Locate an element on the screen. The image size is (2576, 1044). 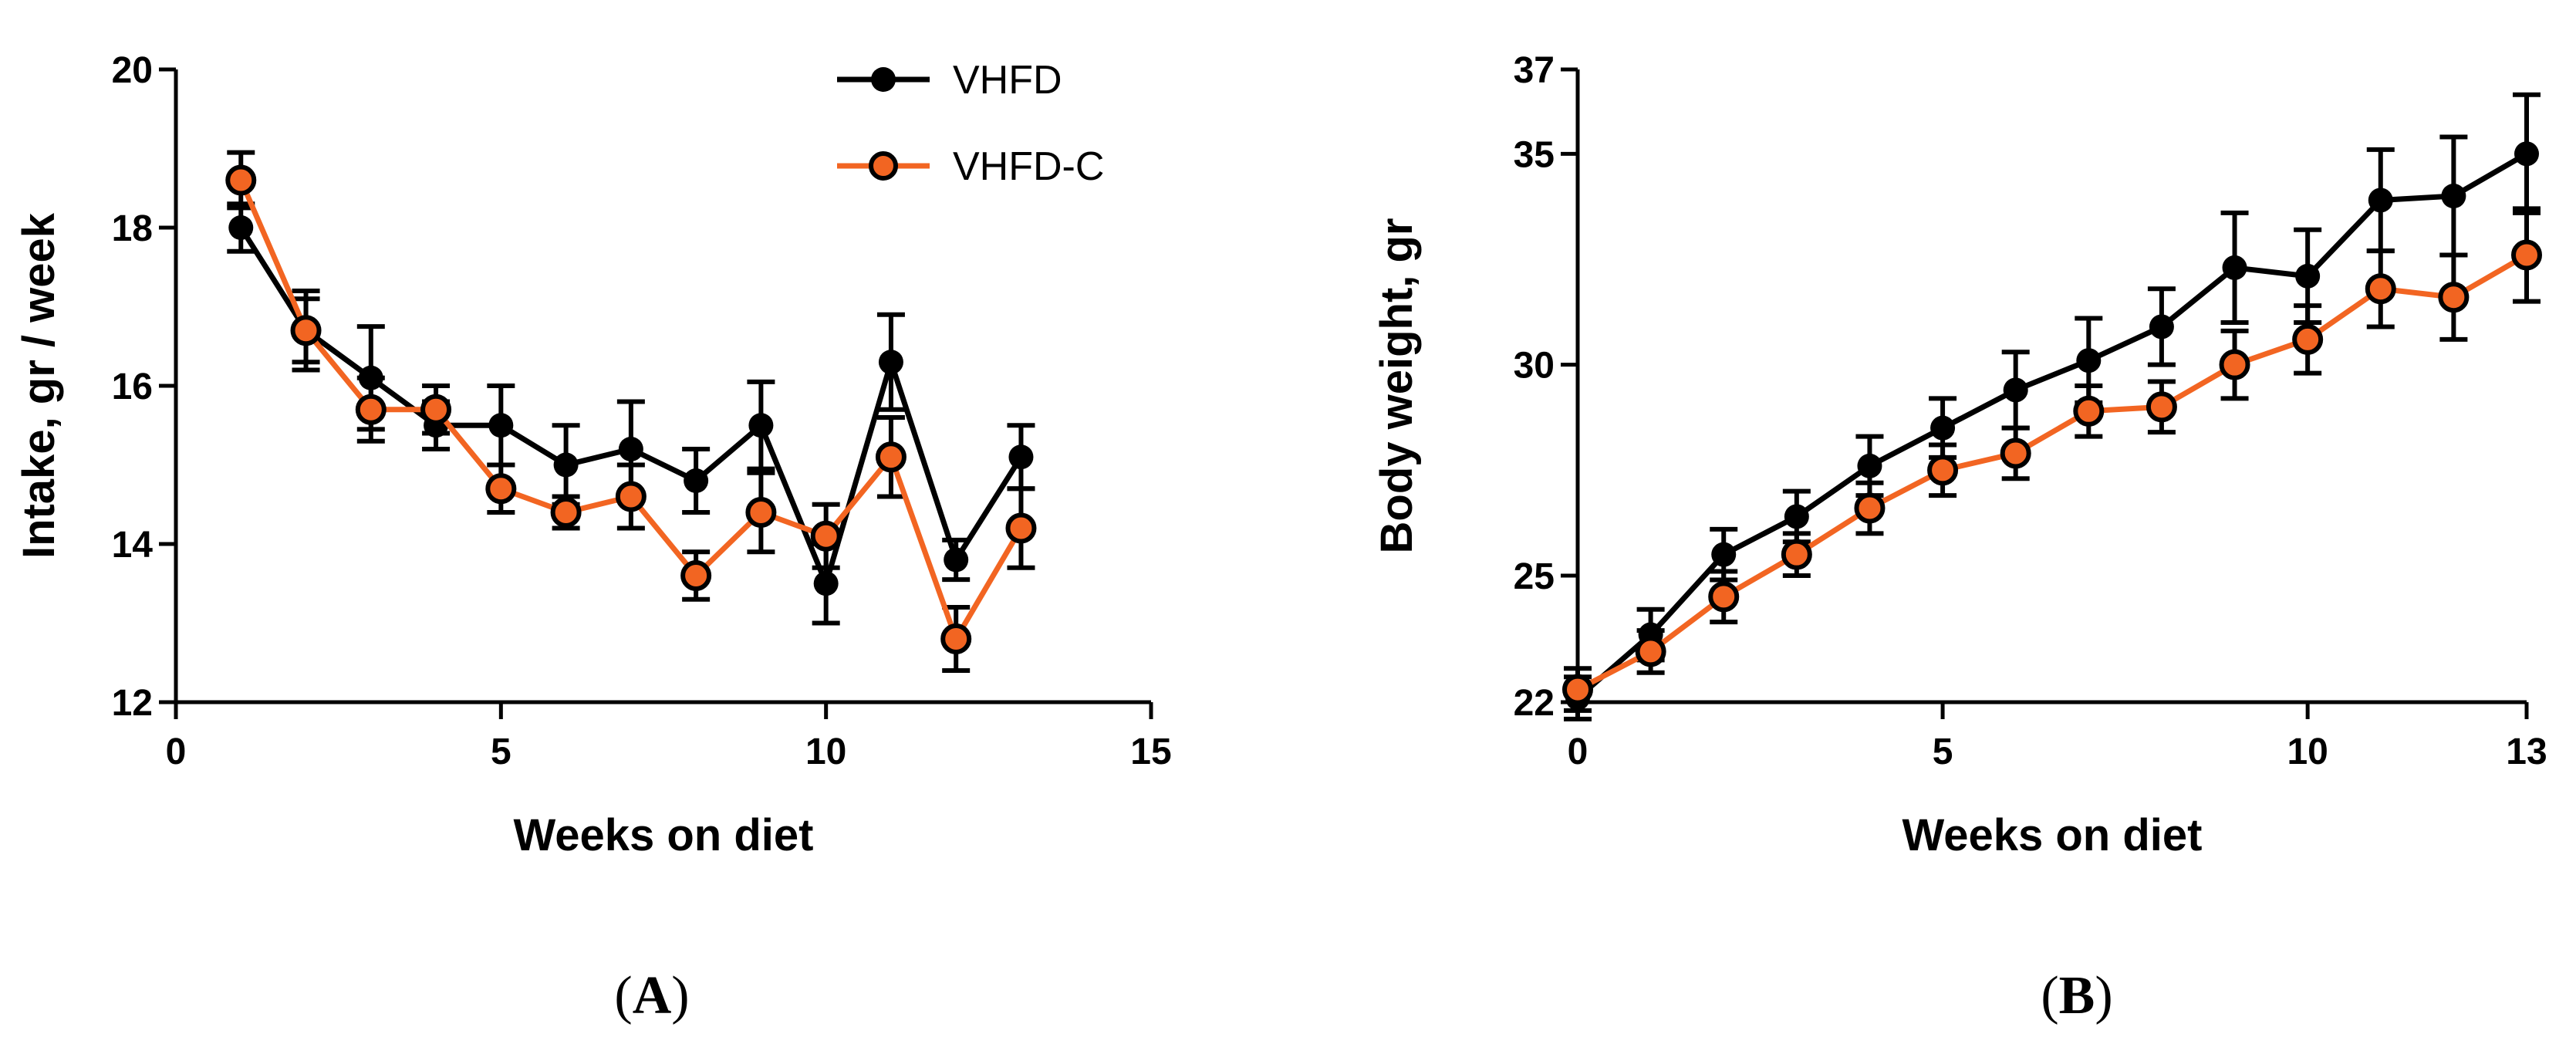
y-tick-label-b: 22 is located at coordinates (1535, 703).